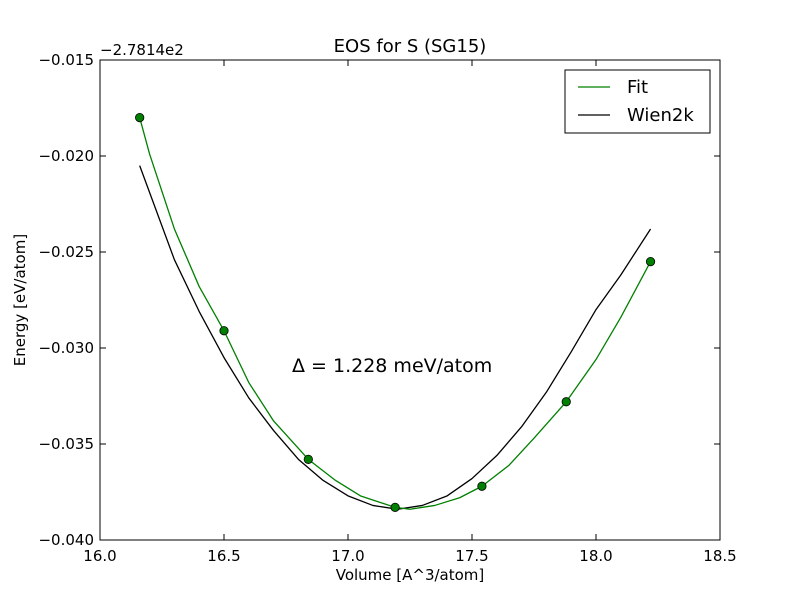  I want to click on legend-label-fit: Fit, so click(637, 87).